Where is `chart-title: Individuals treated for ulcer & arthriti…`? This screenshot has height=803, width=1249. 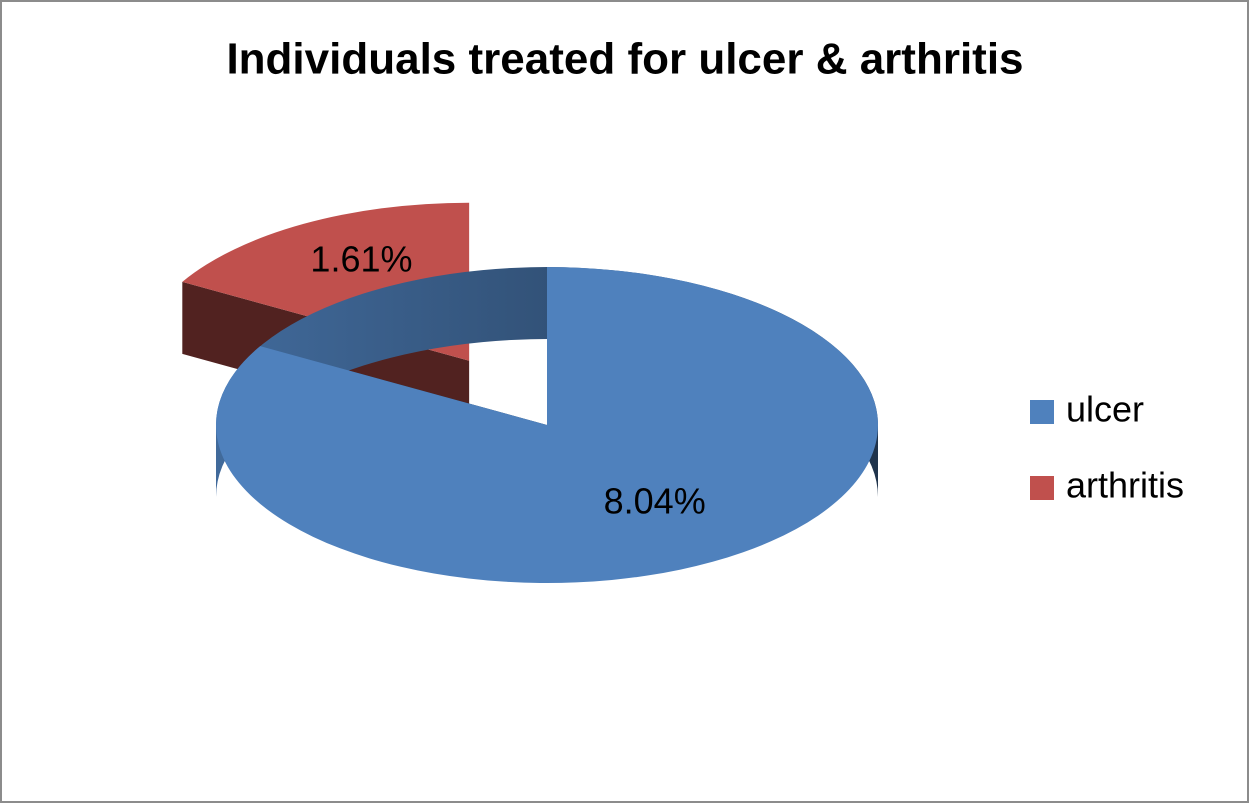 chart-title: Individuals treated for ulcer & arthriti… is located at coordinates (624, 59).